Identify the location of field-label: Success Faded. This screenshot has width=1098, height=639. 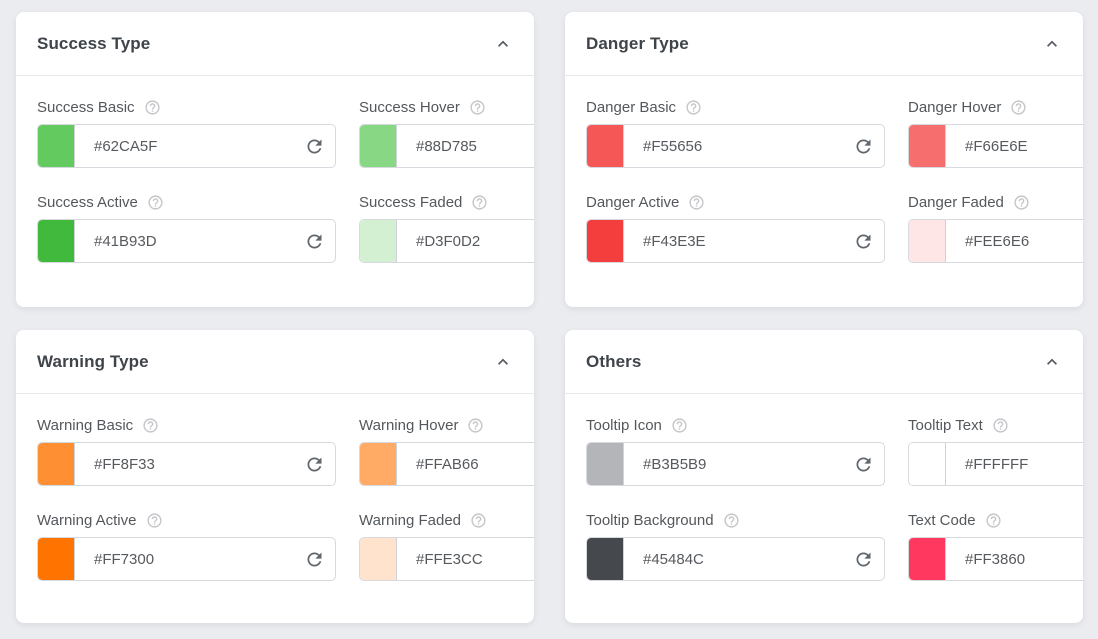
(411, 202).